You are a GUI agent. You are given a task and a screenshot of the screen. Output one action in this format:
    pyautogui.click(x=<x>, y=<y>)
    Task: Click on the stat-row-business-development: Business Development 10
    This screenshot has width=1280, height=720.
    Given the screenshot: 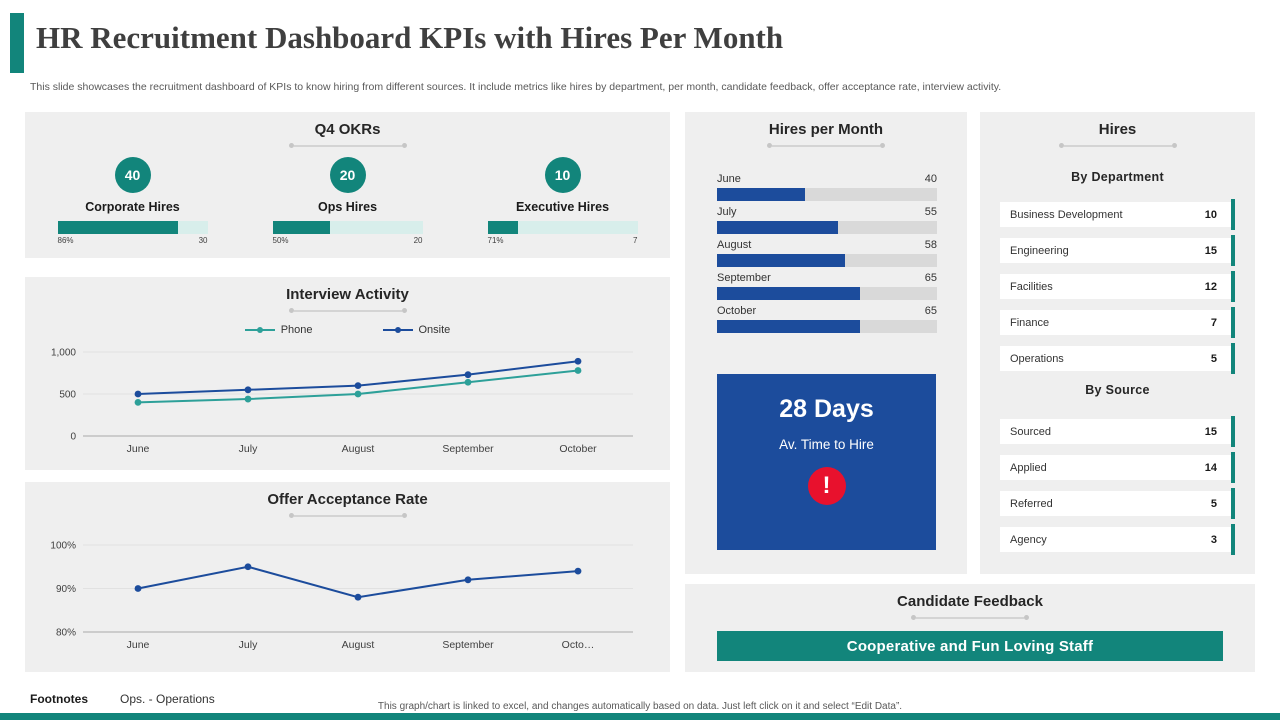 What is the action you would take?
    pyautogui.click(x=1117, y=214)
    